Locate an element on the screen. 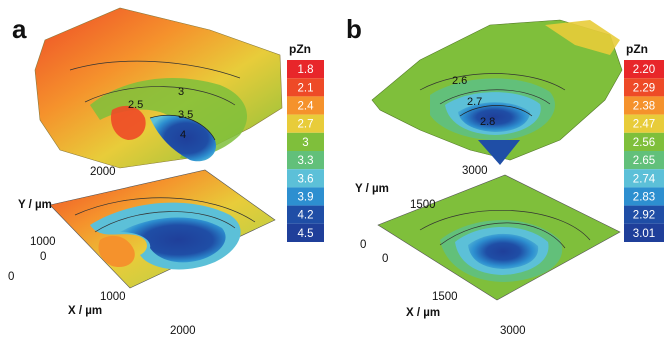 The image size is (669, 338). legend-label: 2.47 is located at coordinates (644, 125).